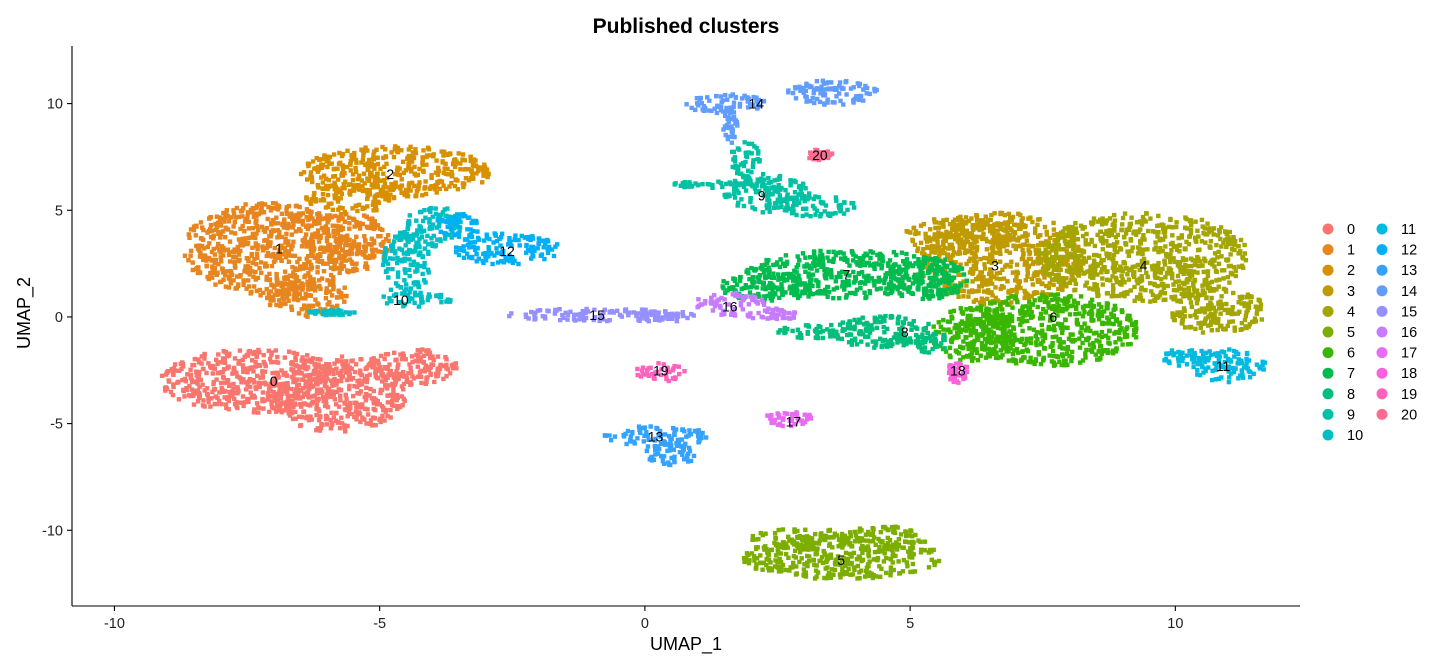 The width and height of the screenshot is (1440, 672). Describe the element at coordinates (1396, 230) in the screenshot. I see `legend-item-11: 11` at that location.